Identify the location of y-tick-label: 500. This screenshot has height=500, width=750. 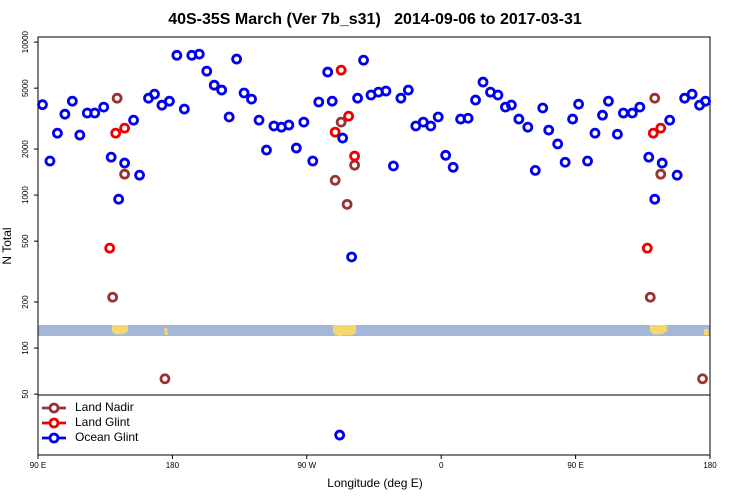
(25, 241).